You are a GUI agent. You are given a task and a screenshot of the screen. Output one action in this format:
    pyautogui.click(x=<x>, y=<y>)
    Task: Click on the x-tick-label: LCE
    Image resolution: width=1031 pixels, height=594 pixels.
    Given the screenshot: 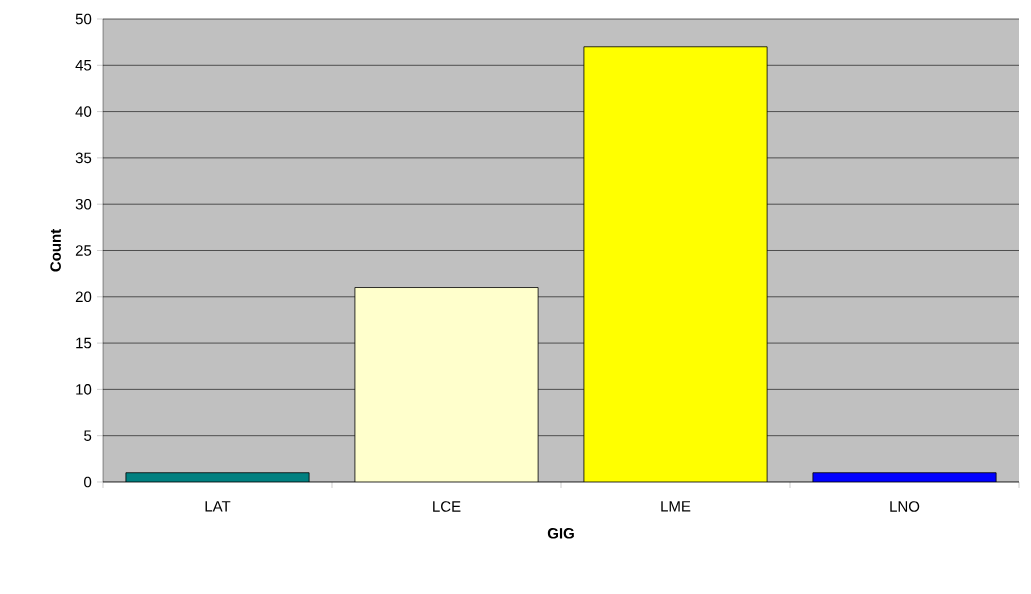 What is the action you would take?
    pyautogui.click(x=447, y=506)
    